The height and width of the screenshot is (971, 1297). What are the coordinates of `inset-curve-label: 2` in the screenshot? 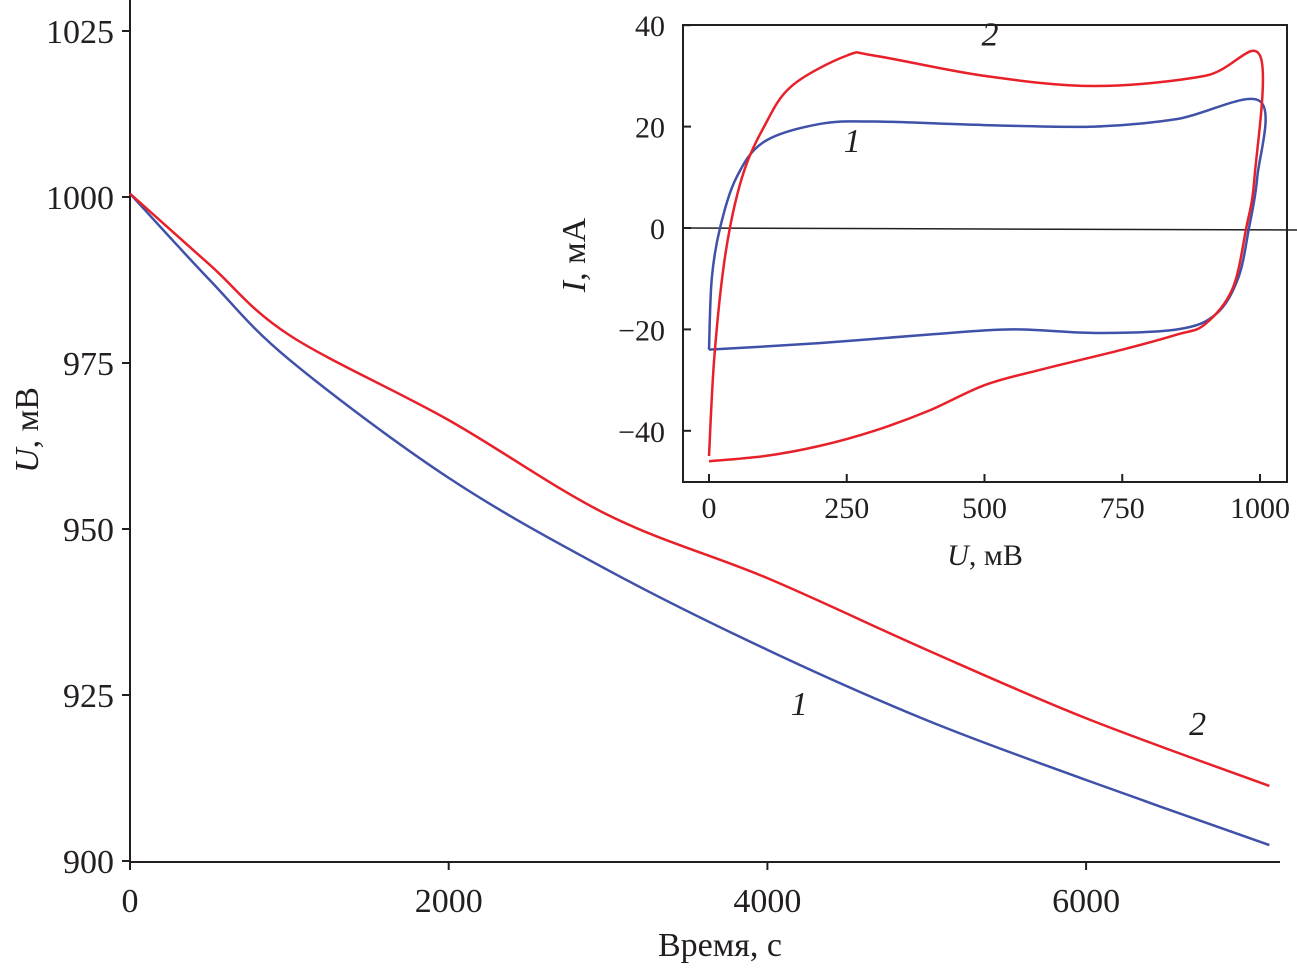 It's located at (990, 34).